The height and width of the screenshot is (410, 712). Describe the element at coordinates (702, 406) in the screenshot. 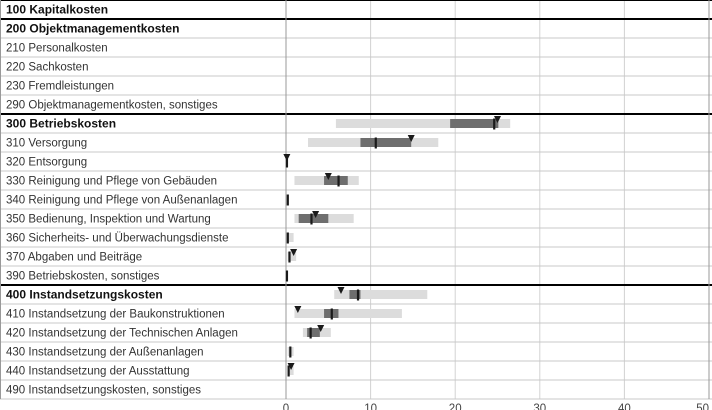

I see `x-tick-label: 50` at that location.